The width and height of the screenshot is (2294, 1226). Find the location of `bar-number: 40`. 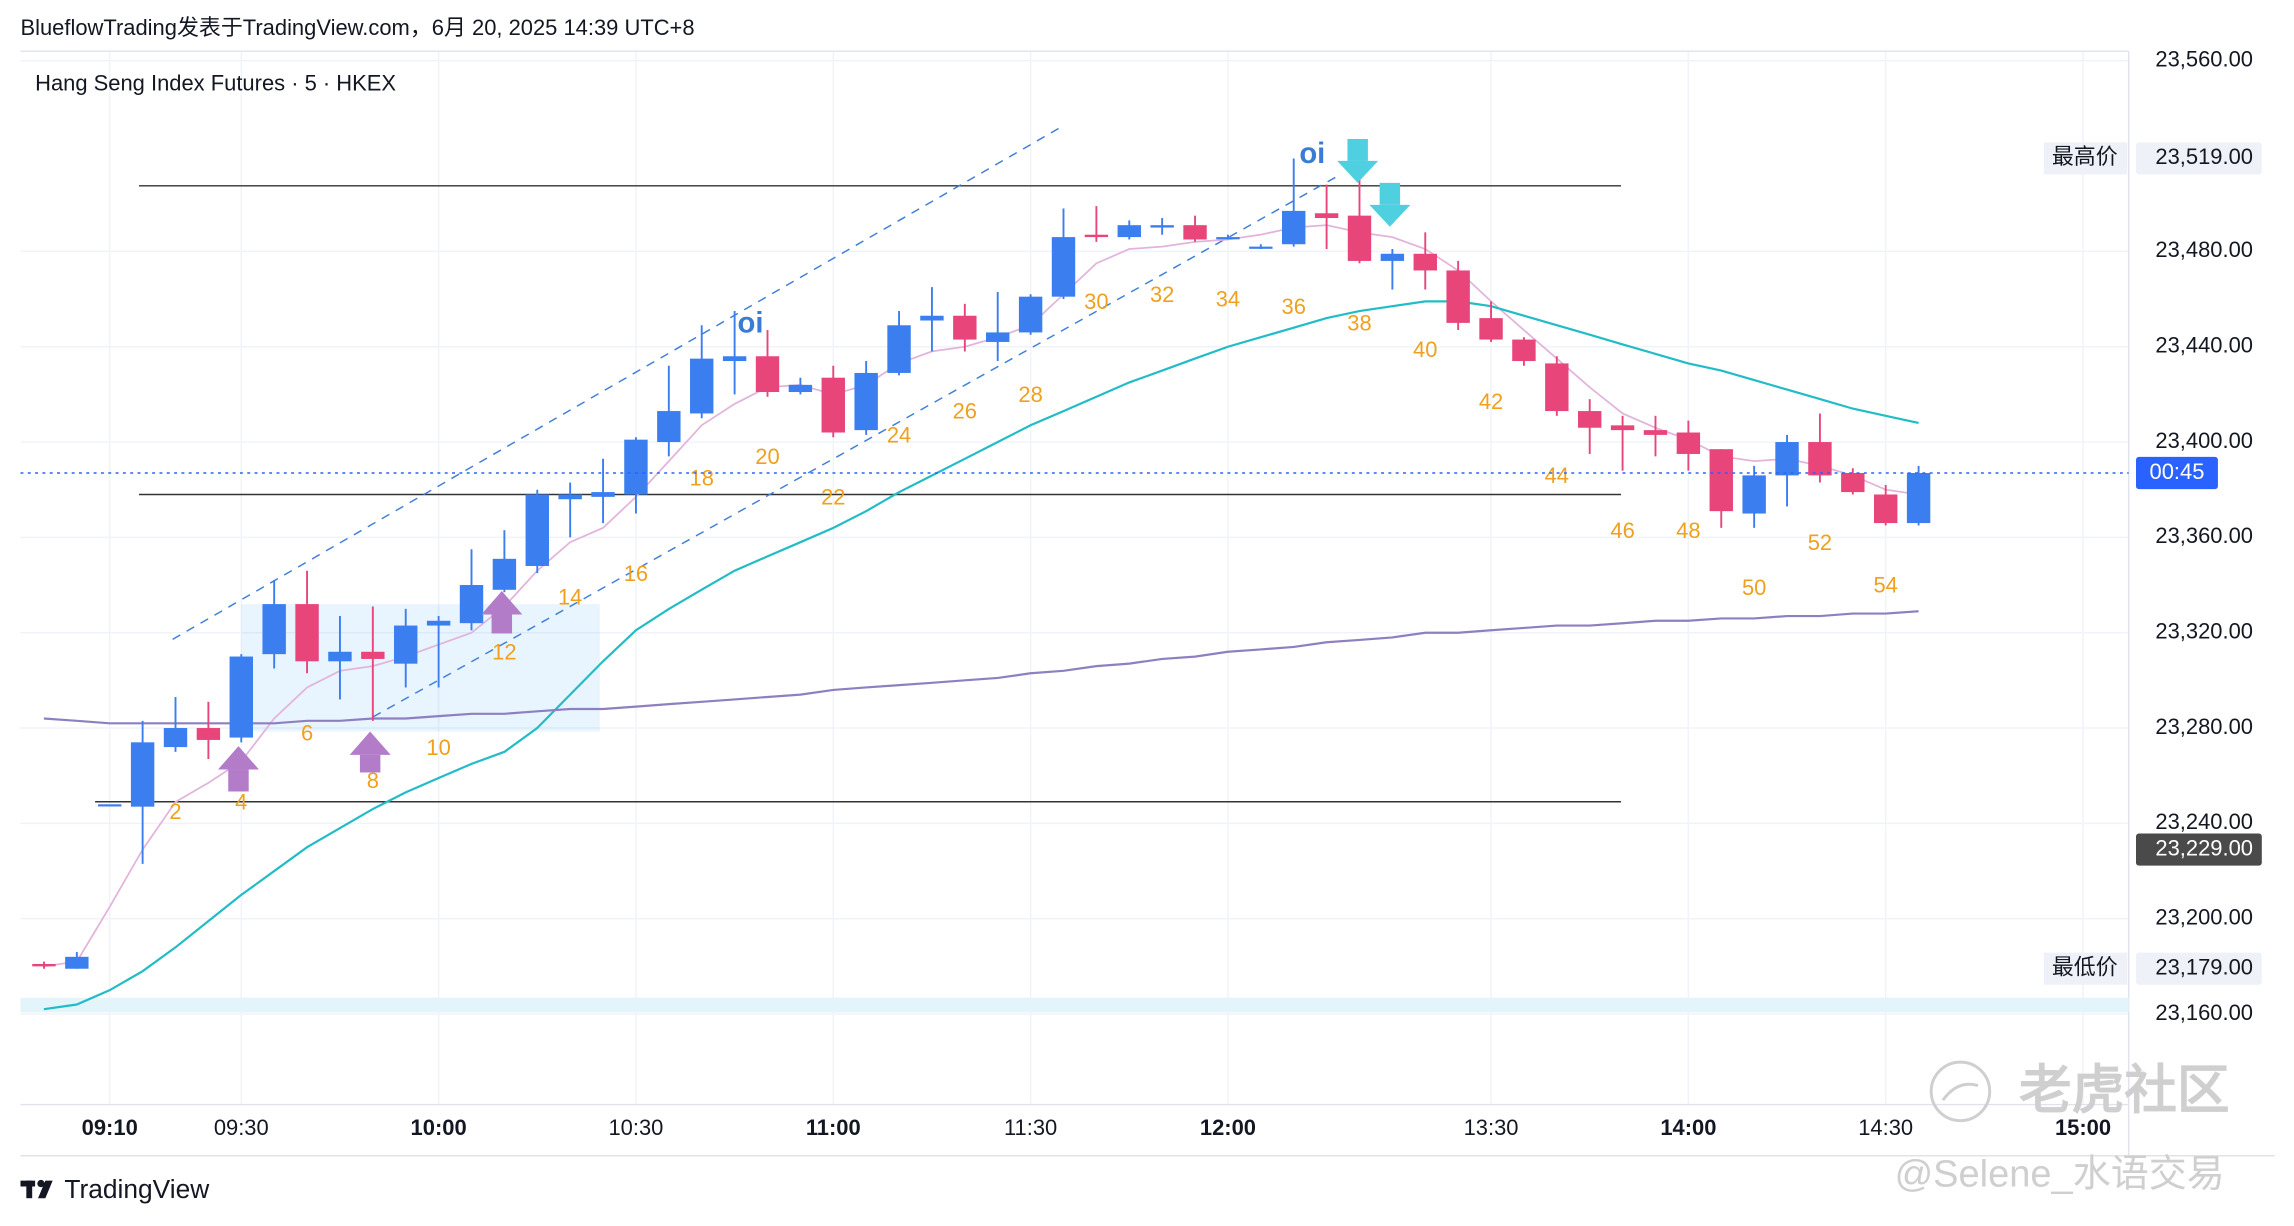

bar-number: 40 is located at coordinates (1425, 349).